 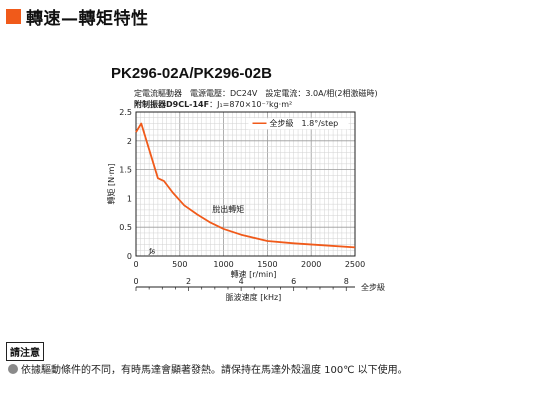 I want to click on x-axis-label: 轉速 [r/min], so click(x=254, y=274).